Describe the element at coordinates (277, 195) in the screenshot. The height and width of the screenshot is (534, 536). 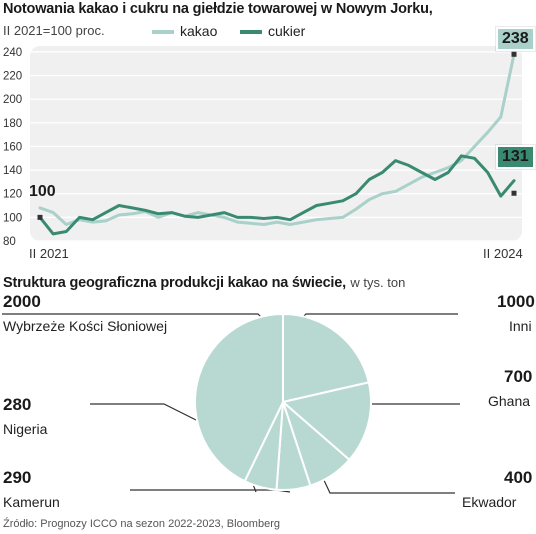
I see `series-line-cukier` at that location.